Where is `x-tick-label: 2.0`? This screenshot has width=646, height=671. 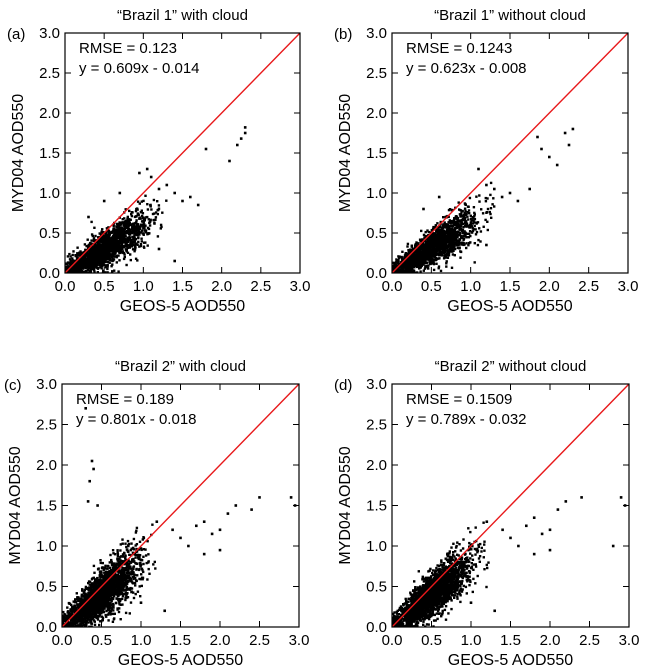
x-tick-label: 2.0 is located at coordinates (221, 286).